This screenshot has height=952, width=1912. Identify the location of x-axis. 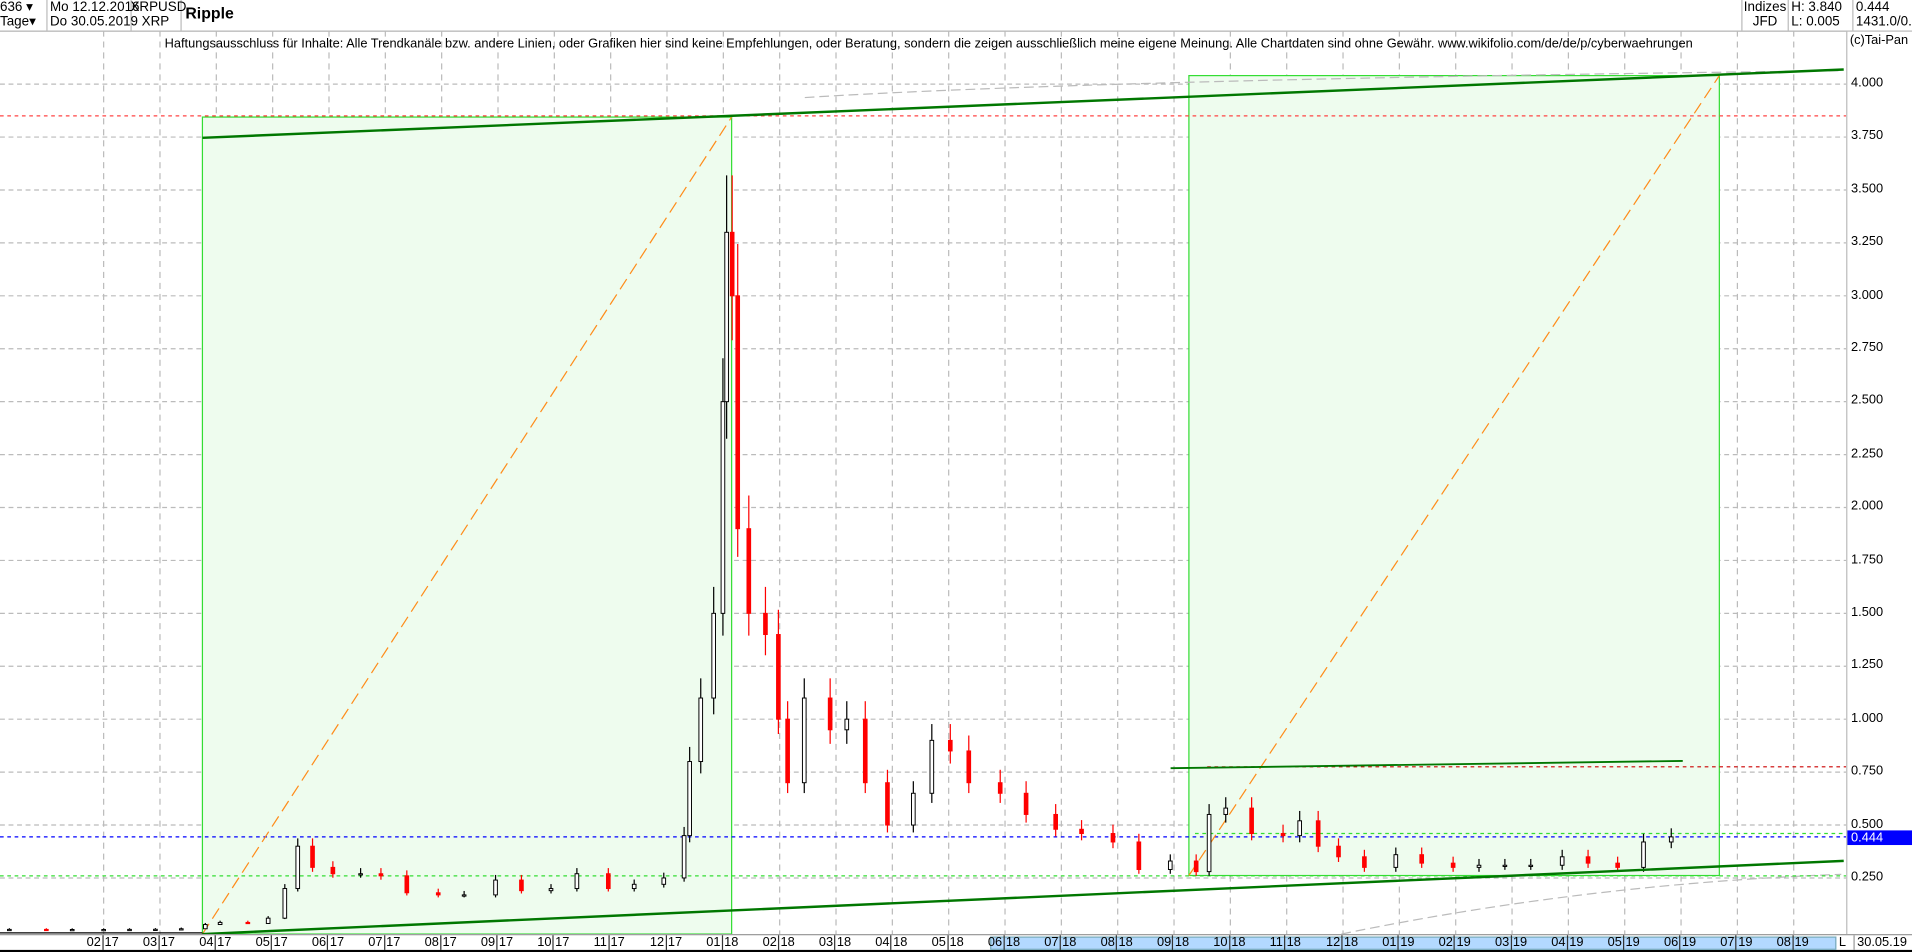
(956, 943).